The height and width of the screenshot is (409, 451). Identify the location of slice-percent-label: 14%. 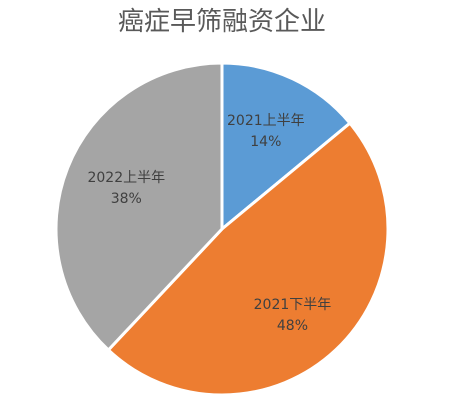
(265, 142).